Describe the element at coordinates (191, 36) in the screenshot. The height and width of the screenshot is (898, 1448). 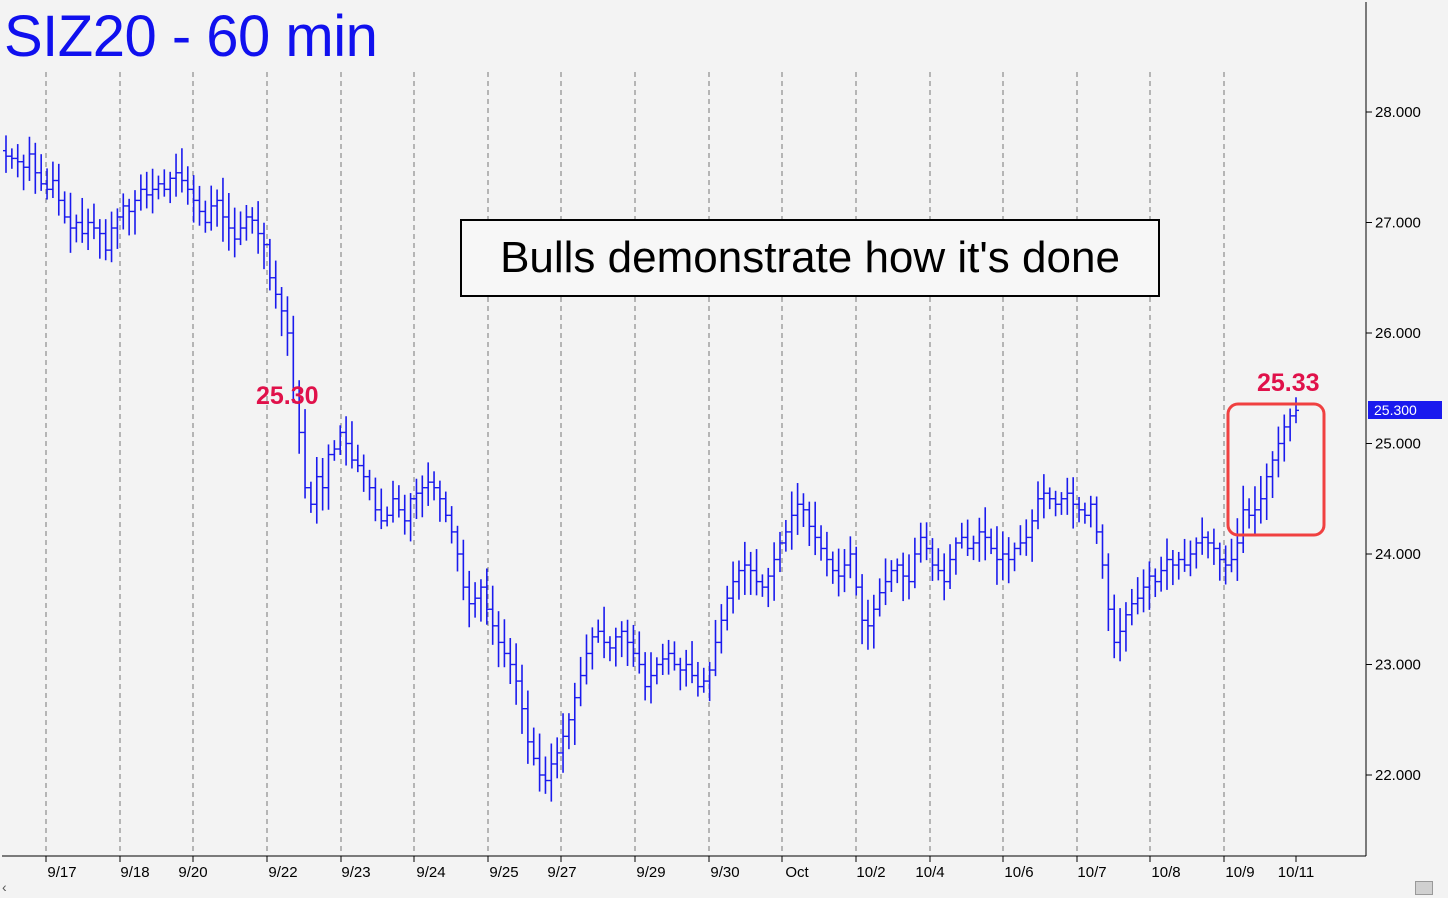
I see `chart-title: SIZ20 - 60 min` at that location.